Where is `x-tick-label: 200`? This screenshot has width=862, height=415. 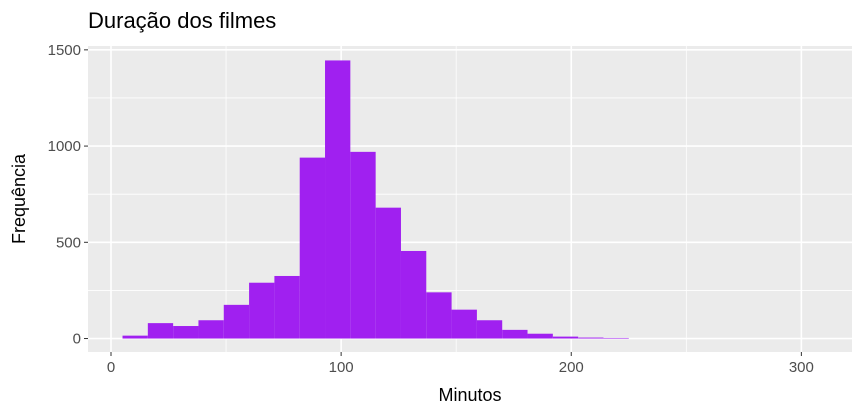
x-tick-label: 200 is located at coordinates (571, 367).